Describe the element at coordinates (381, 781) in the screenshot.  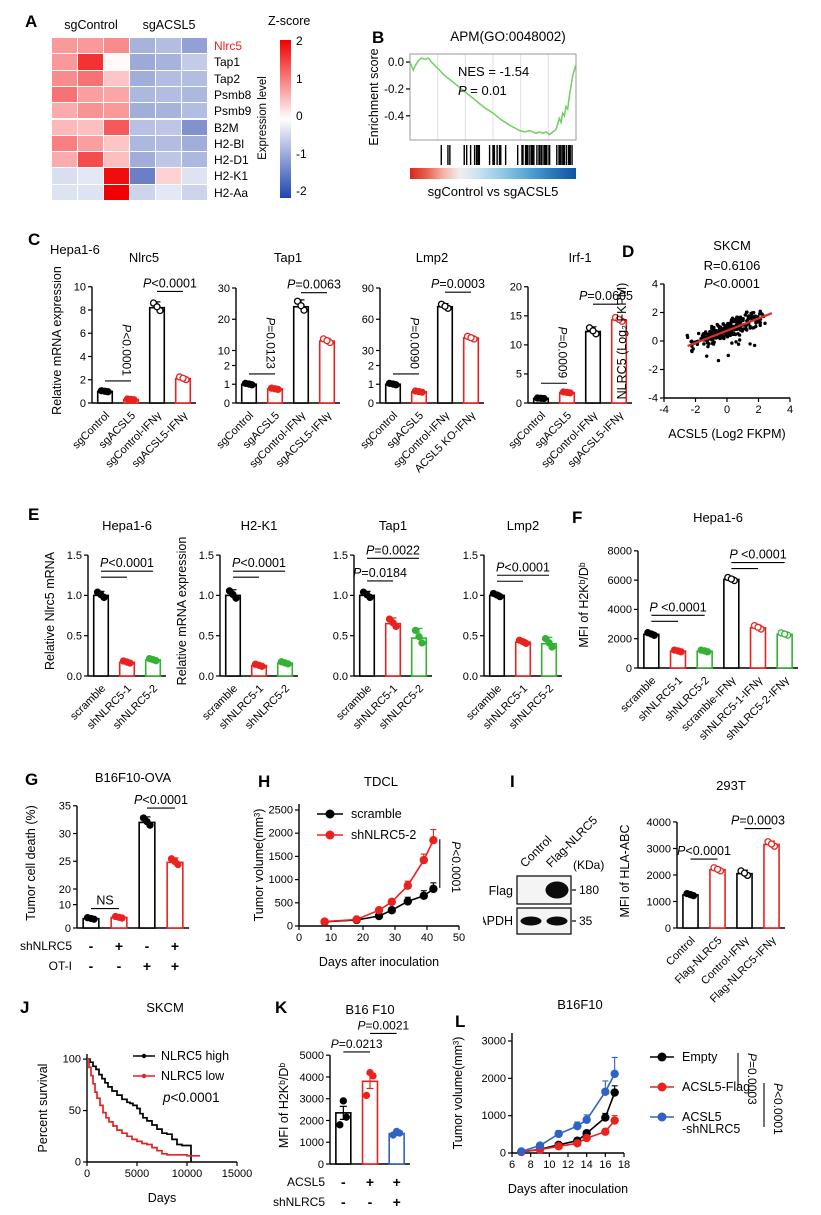
I see `svg-text: TDCL` at that location.